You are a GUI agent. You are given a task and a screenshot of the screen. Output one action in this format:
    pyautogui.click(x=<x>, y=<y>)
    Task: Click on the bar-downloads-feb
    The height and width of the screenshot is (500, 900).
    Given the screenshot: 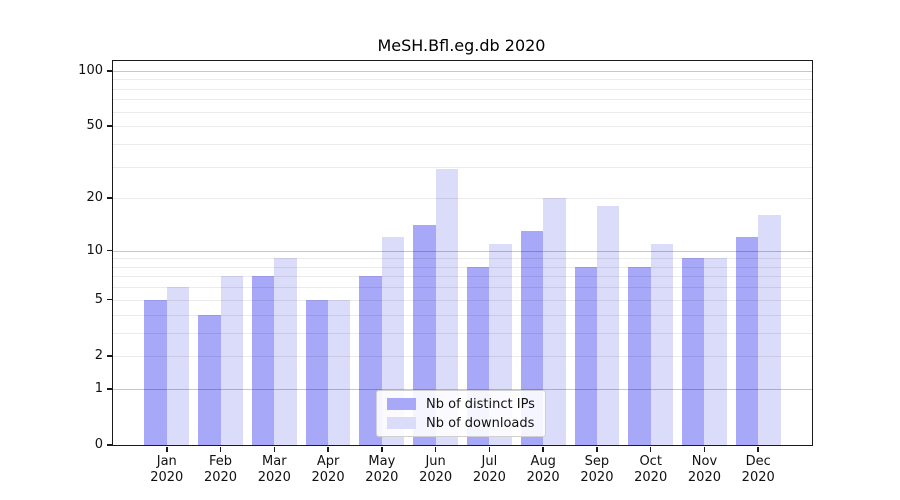 What is the action you would take?
    pyautogui.click(x=231, y=360)
    